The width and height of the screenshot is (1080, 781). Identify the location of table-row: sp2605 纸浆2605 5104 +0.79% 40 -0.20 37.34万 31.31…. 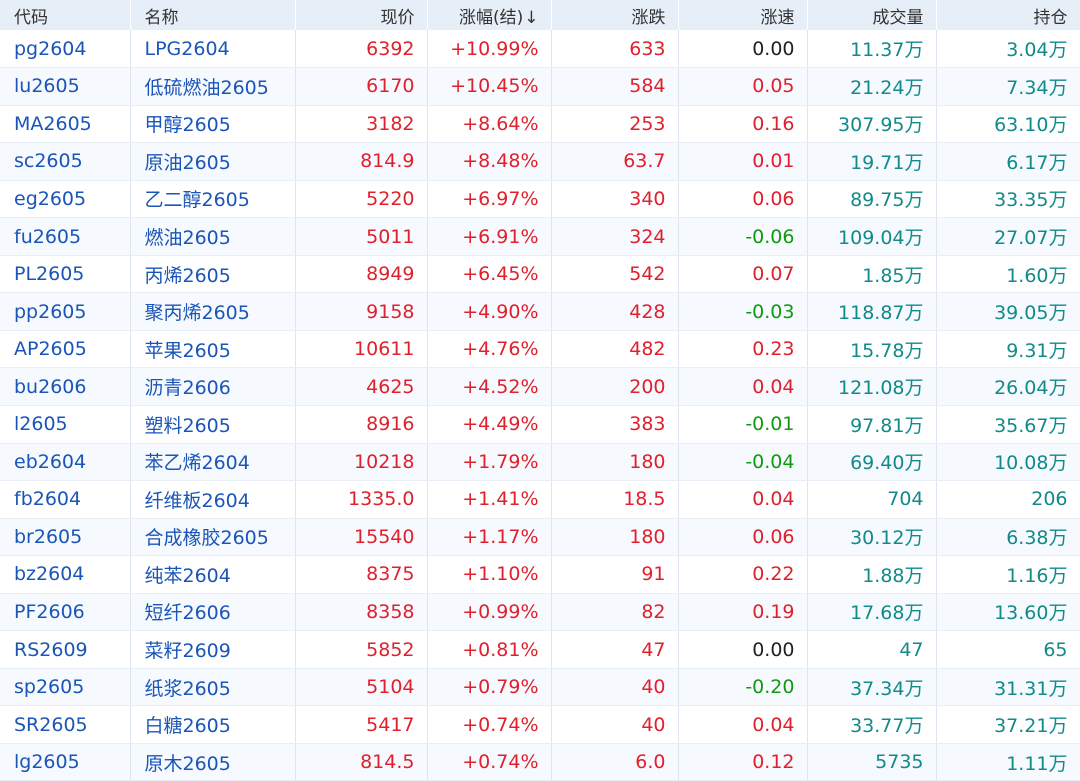
(540, 687).